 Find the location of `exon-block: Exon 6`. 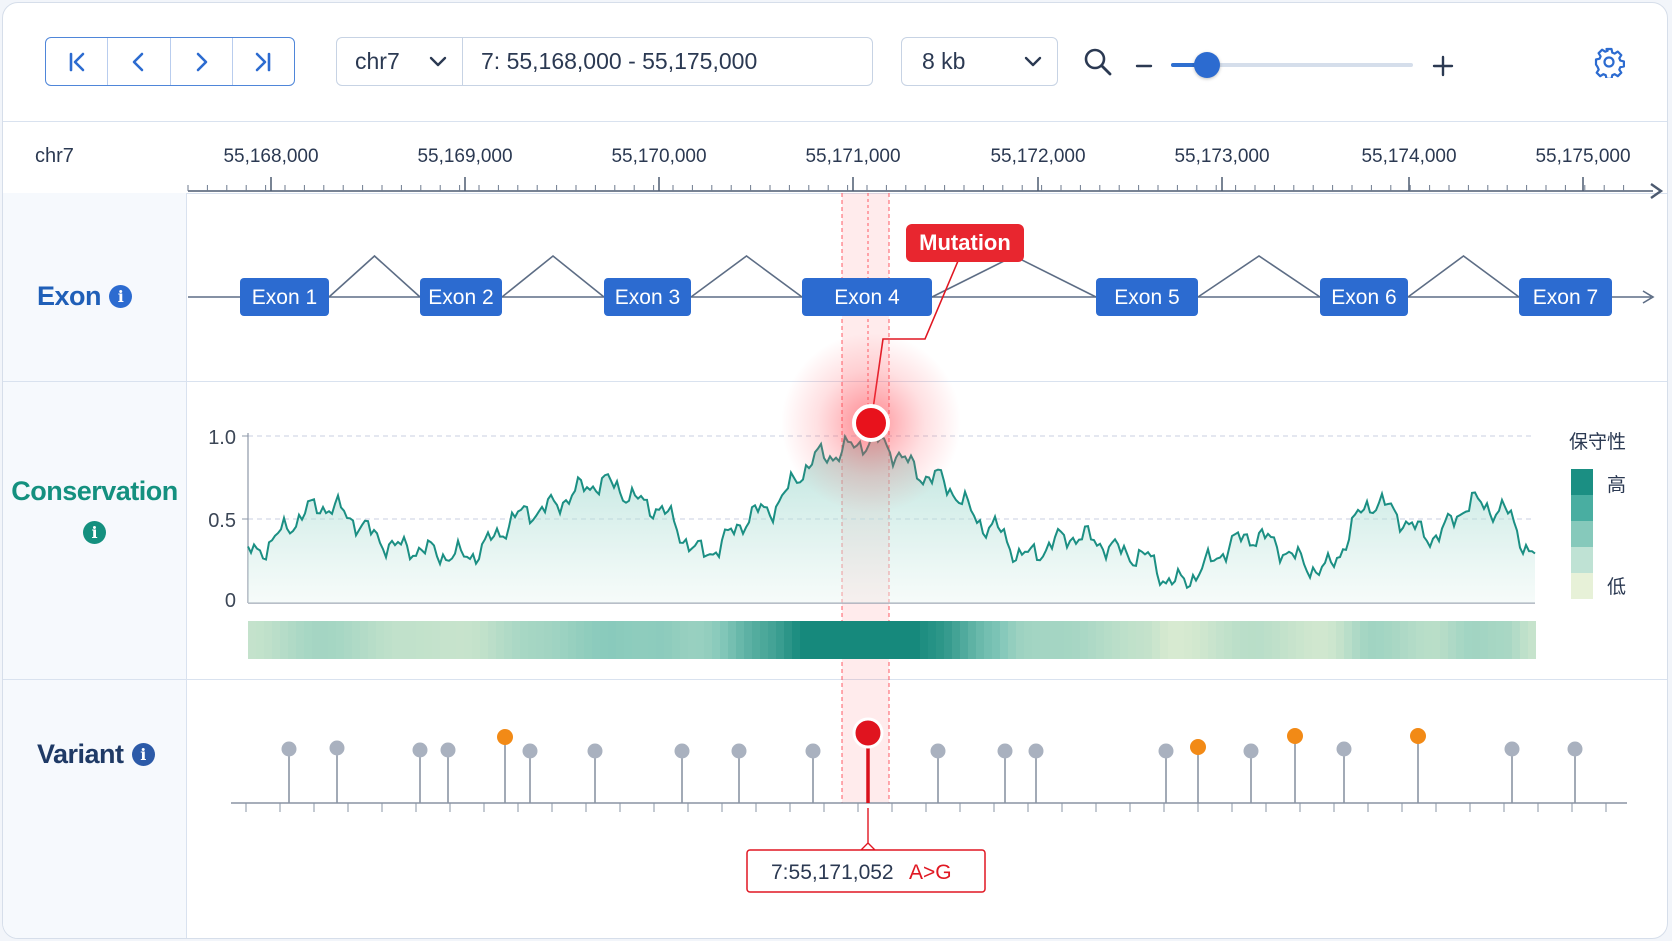

exon-block: Exon 6 is located at coordinates (1364, 297).